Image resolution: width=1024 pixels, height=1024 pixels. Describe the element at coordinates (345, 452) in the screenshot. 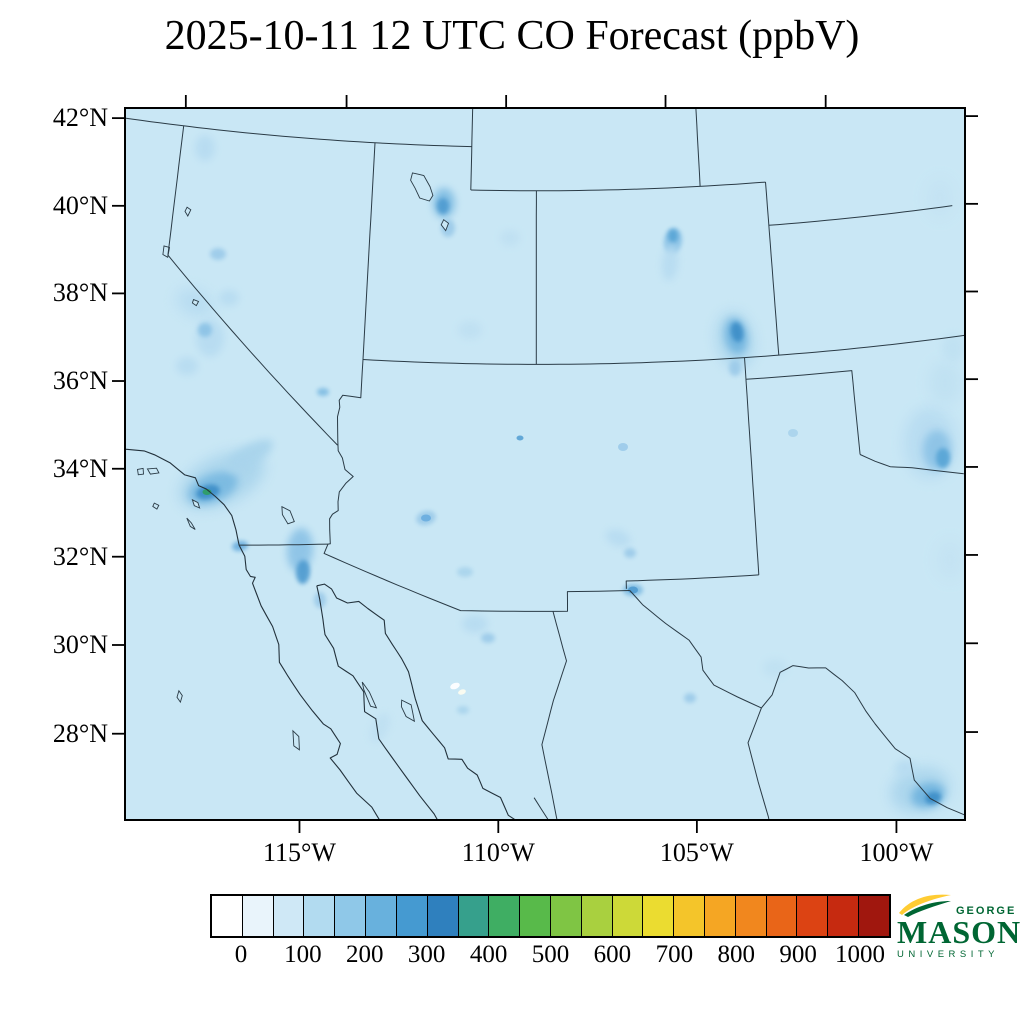

I see `border-colorado-river` at that location.